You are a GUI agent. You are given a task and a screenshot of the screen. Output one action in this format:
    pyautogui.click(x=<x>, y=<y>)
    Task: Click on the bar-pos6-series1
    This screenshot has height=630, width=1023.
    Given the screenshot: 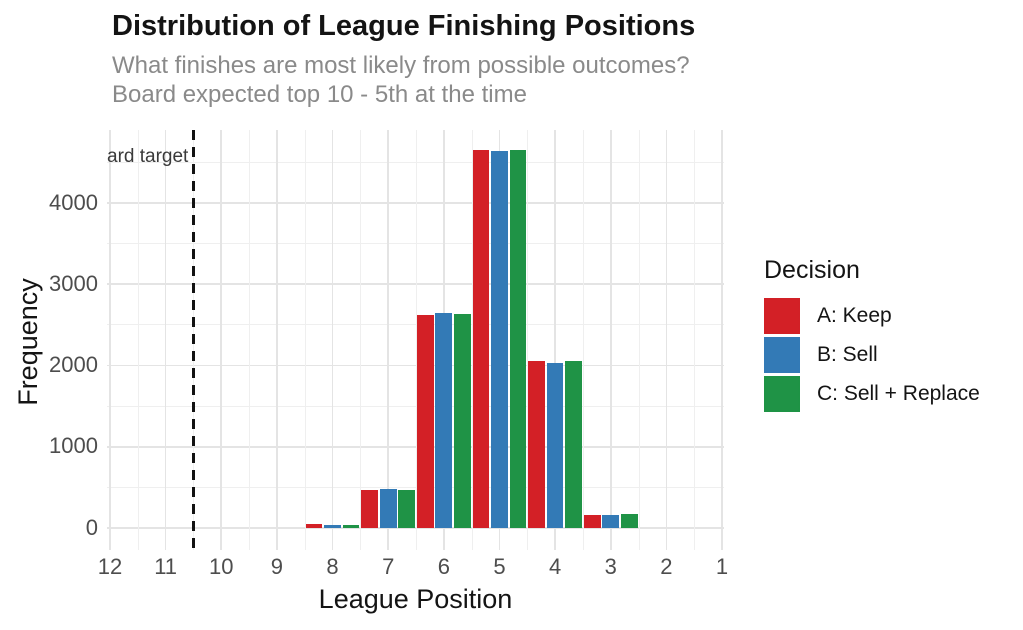 What is the action you would take?
    pyautogui.click(x=444, y=420)
    